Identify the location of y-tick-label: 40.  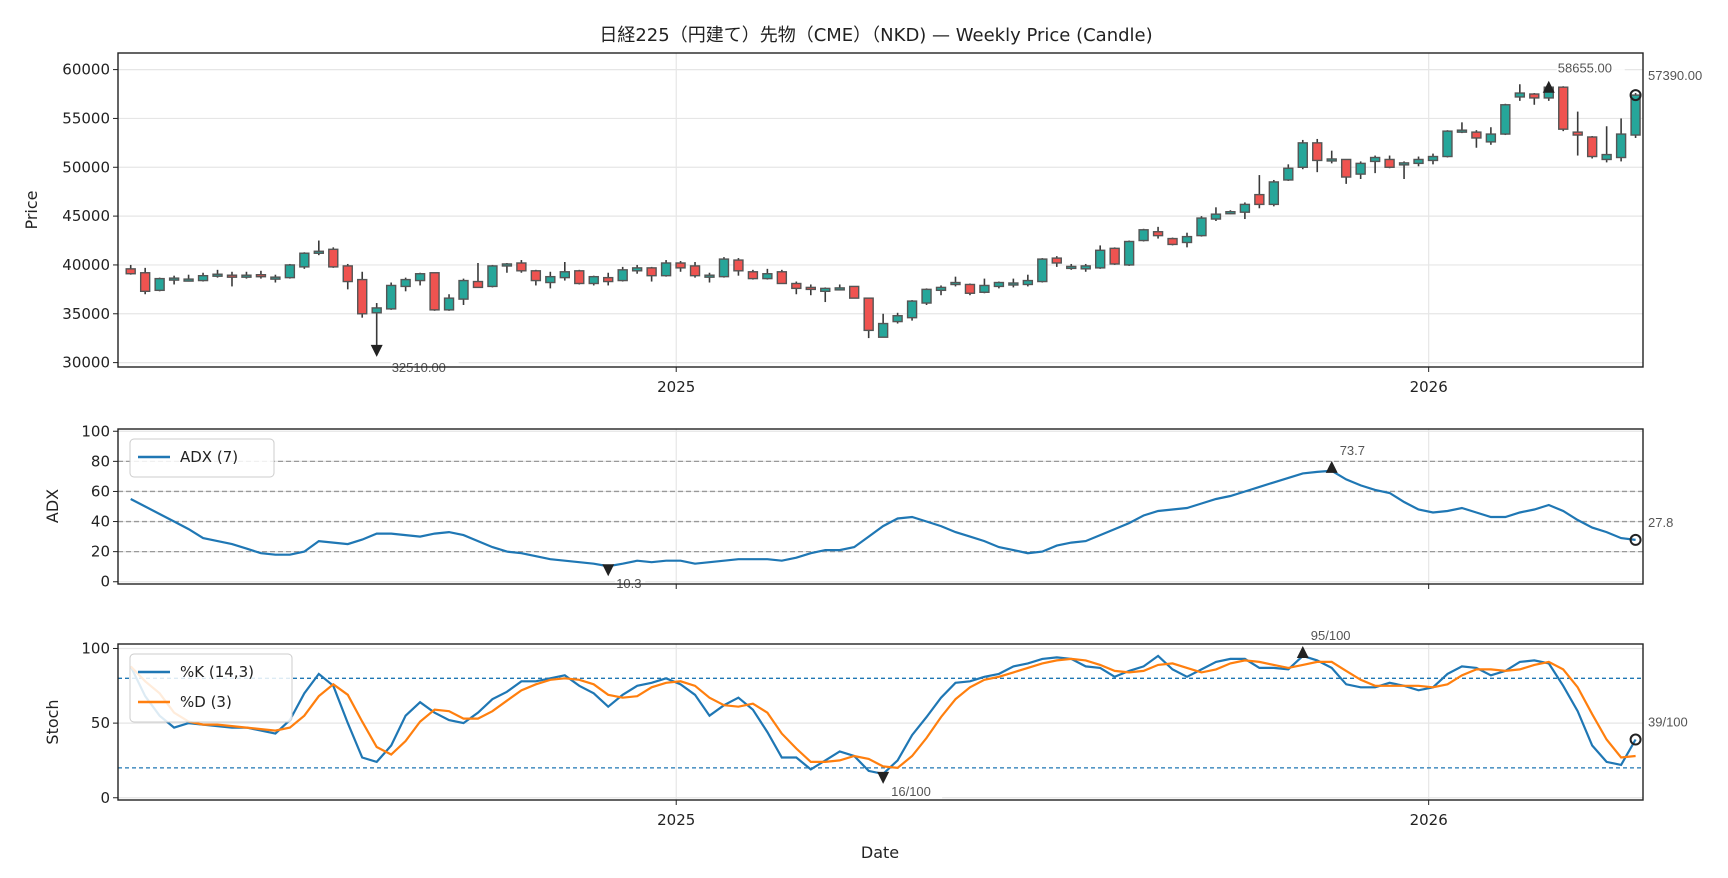
(100, 522).